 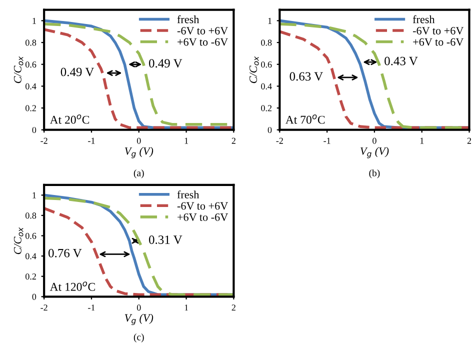 What do you see at coordinates (374, 173) in the screenshot?
I see `text: (b)` at bounding box center [374, 173].